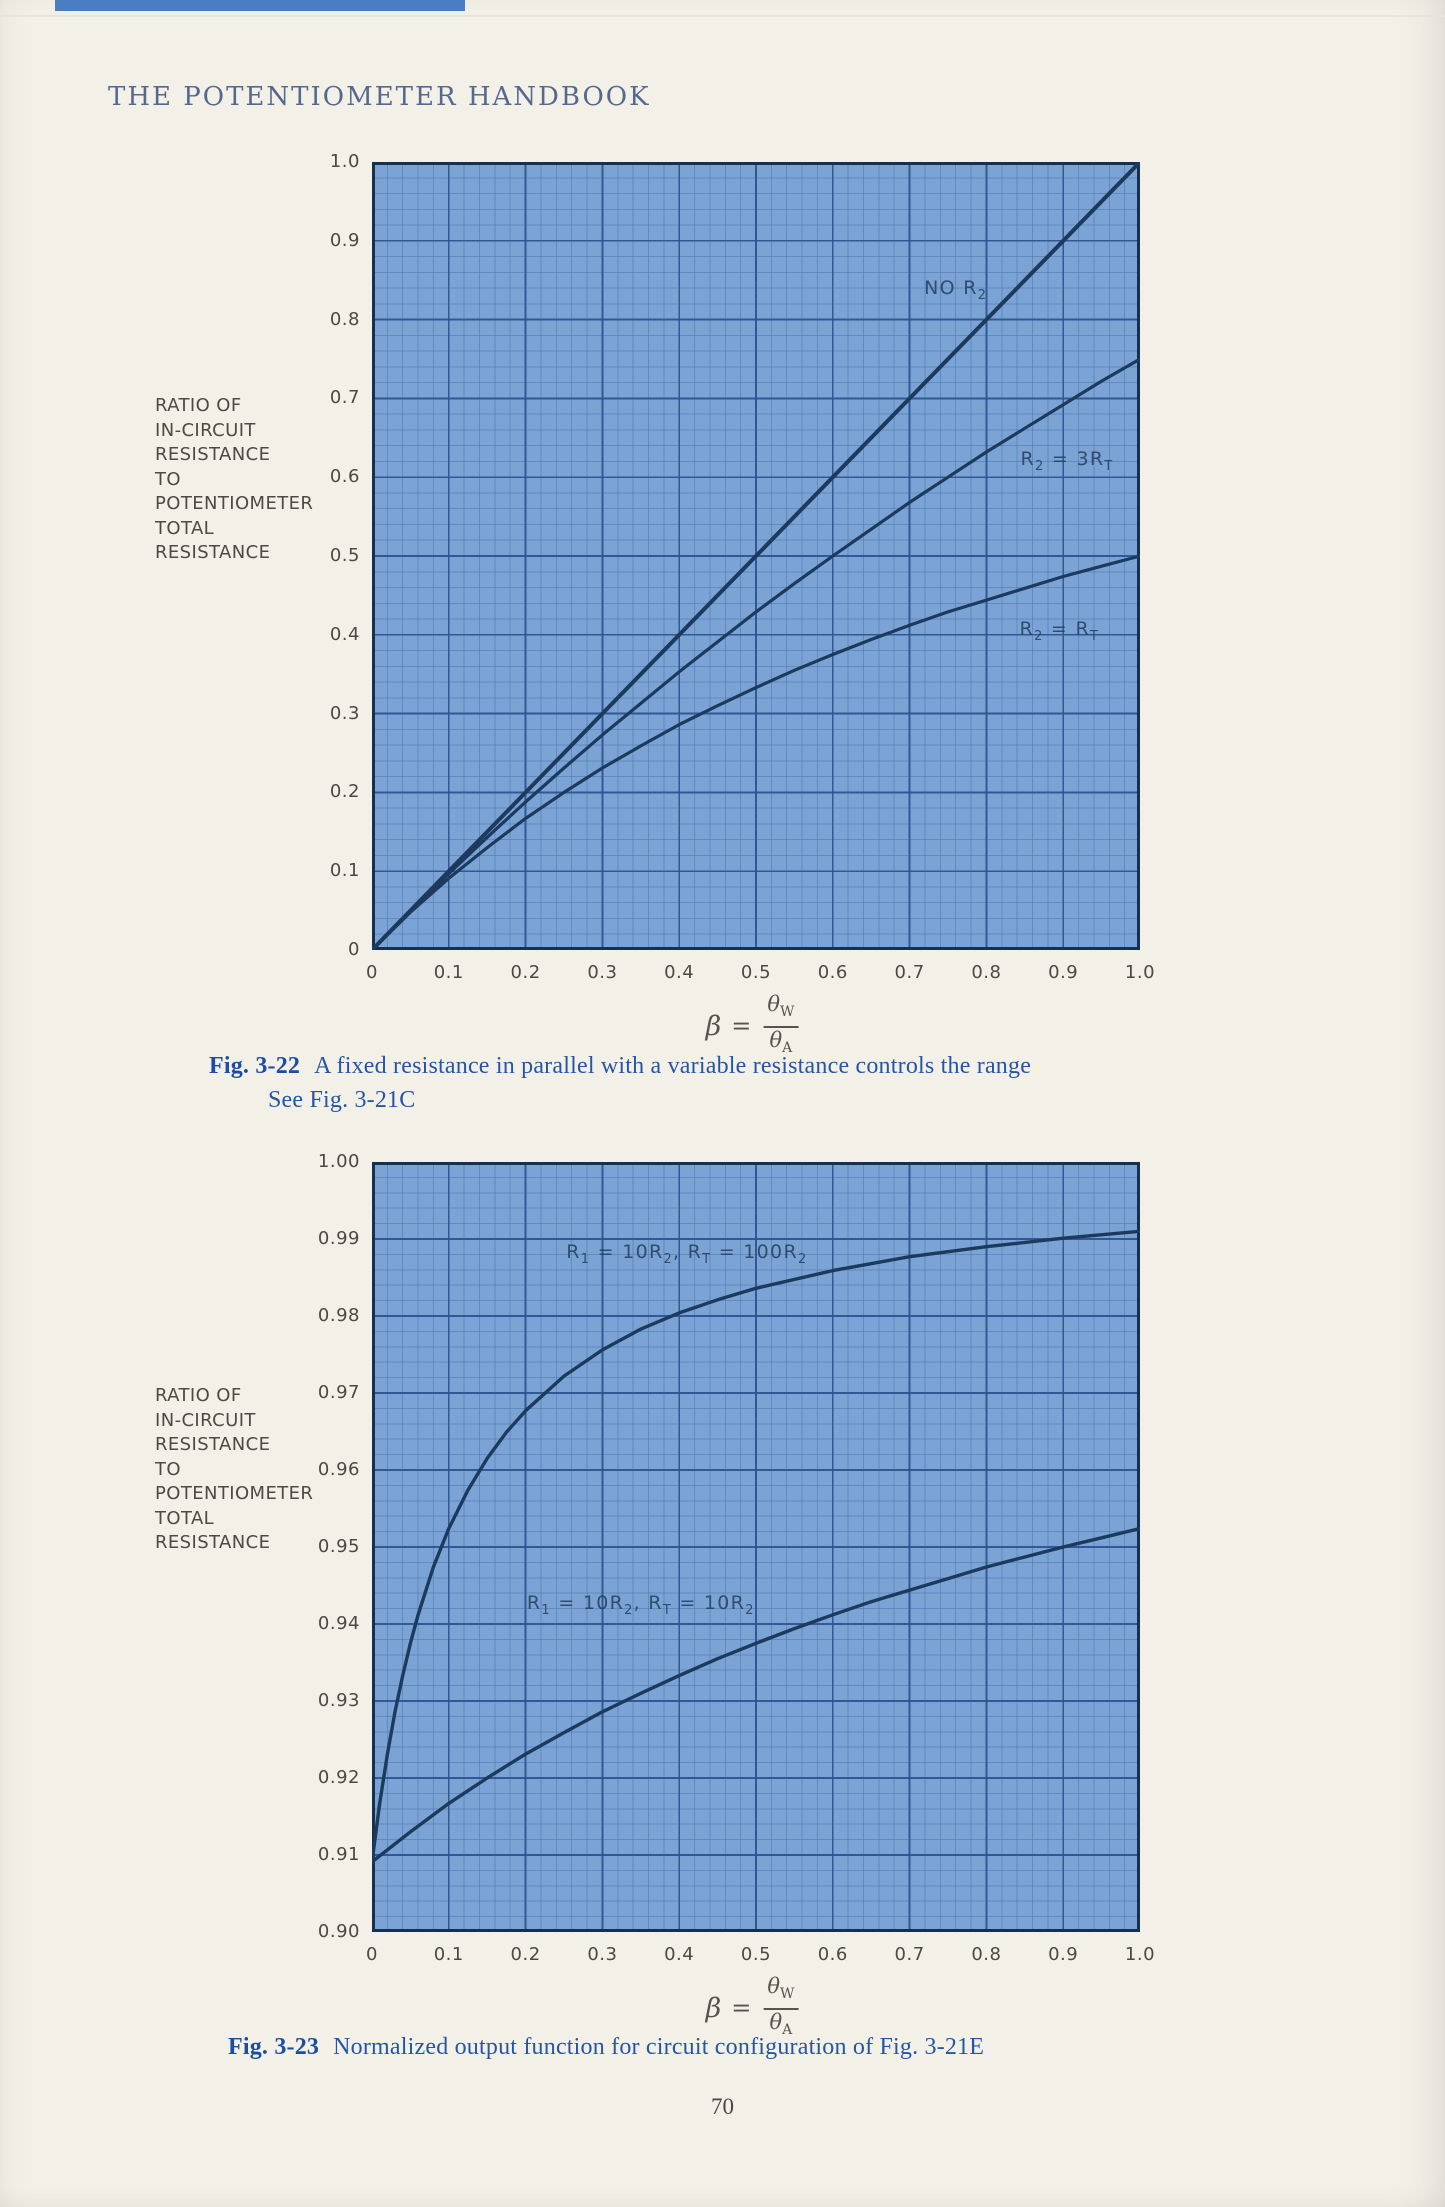 This screenshot has width=1445, height=2207. What do you see at coordinates (956, 289) in the screenshot?
I see `curve-label: NO R2` at bounding box center [956, 289].